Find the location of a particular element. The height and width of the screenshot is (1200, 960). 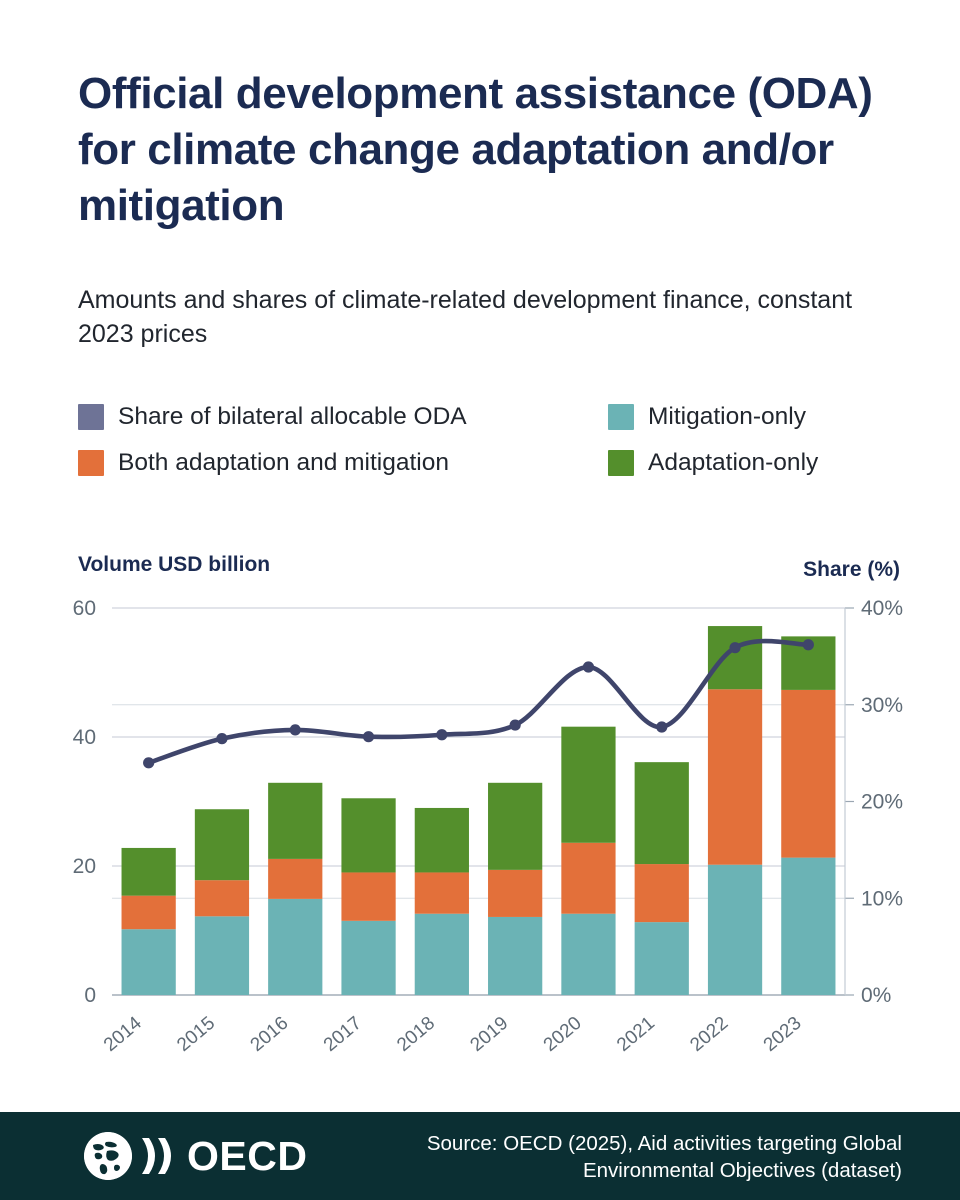

y-axis-tick-left: 0 is located at coordinates (90, 995).